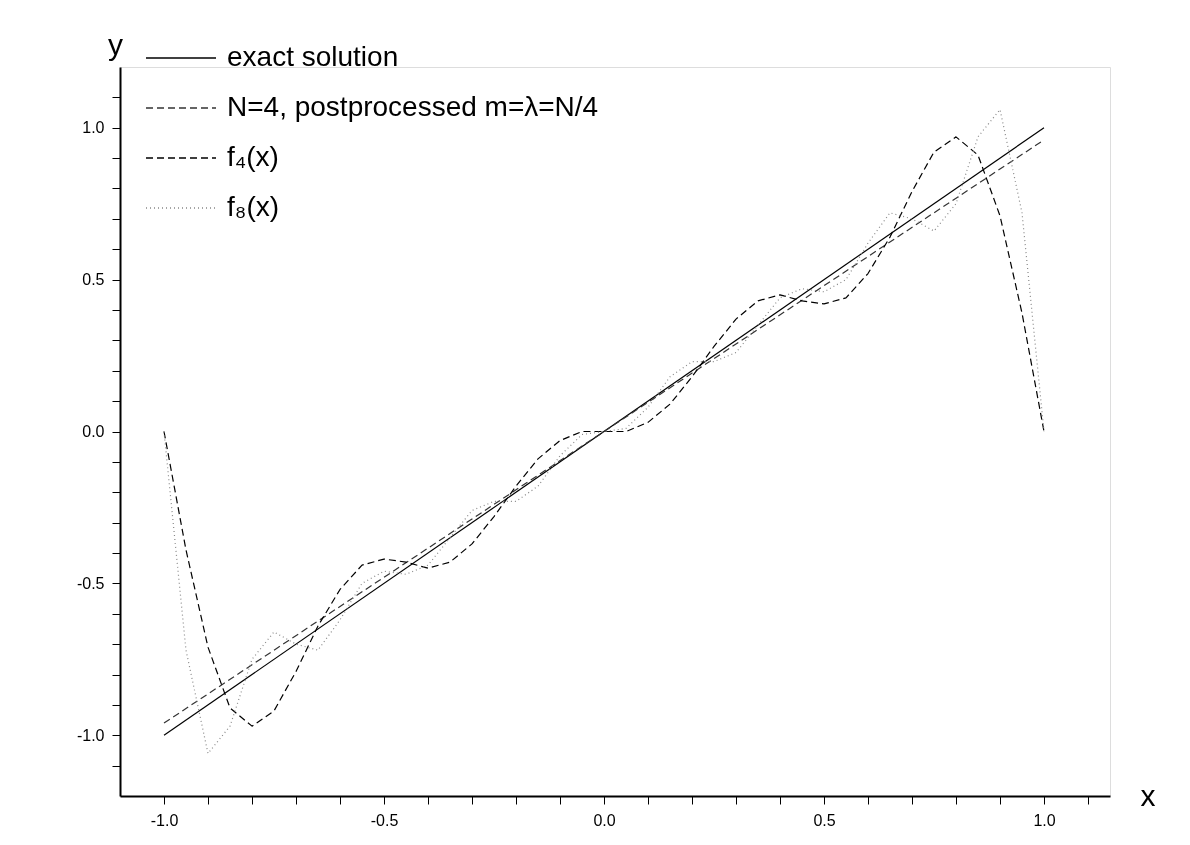 The width and height of the screenshot is (1190, 845). I want to click on x-tick-label: 1.0, so click(1044, 820).